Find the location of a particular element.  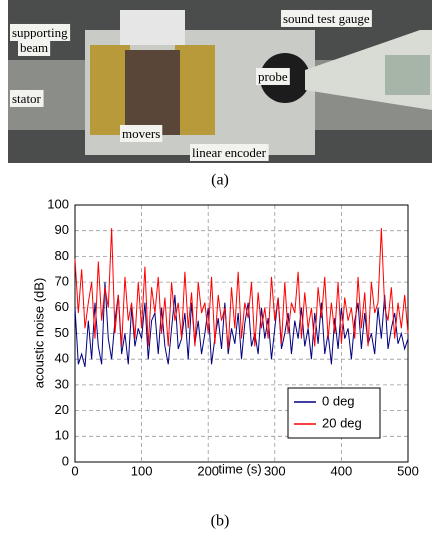

x-tick-label: 300 is located at coordinates (275, 470).